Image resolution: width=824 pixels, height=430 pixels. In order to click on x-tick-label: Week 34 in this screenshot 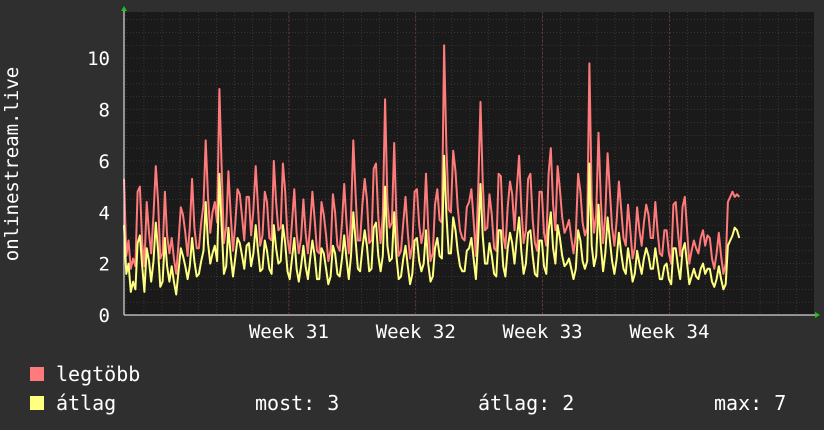, I will do `click(669, 332)`.